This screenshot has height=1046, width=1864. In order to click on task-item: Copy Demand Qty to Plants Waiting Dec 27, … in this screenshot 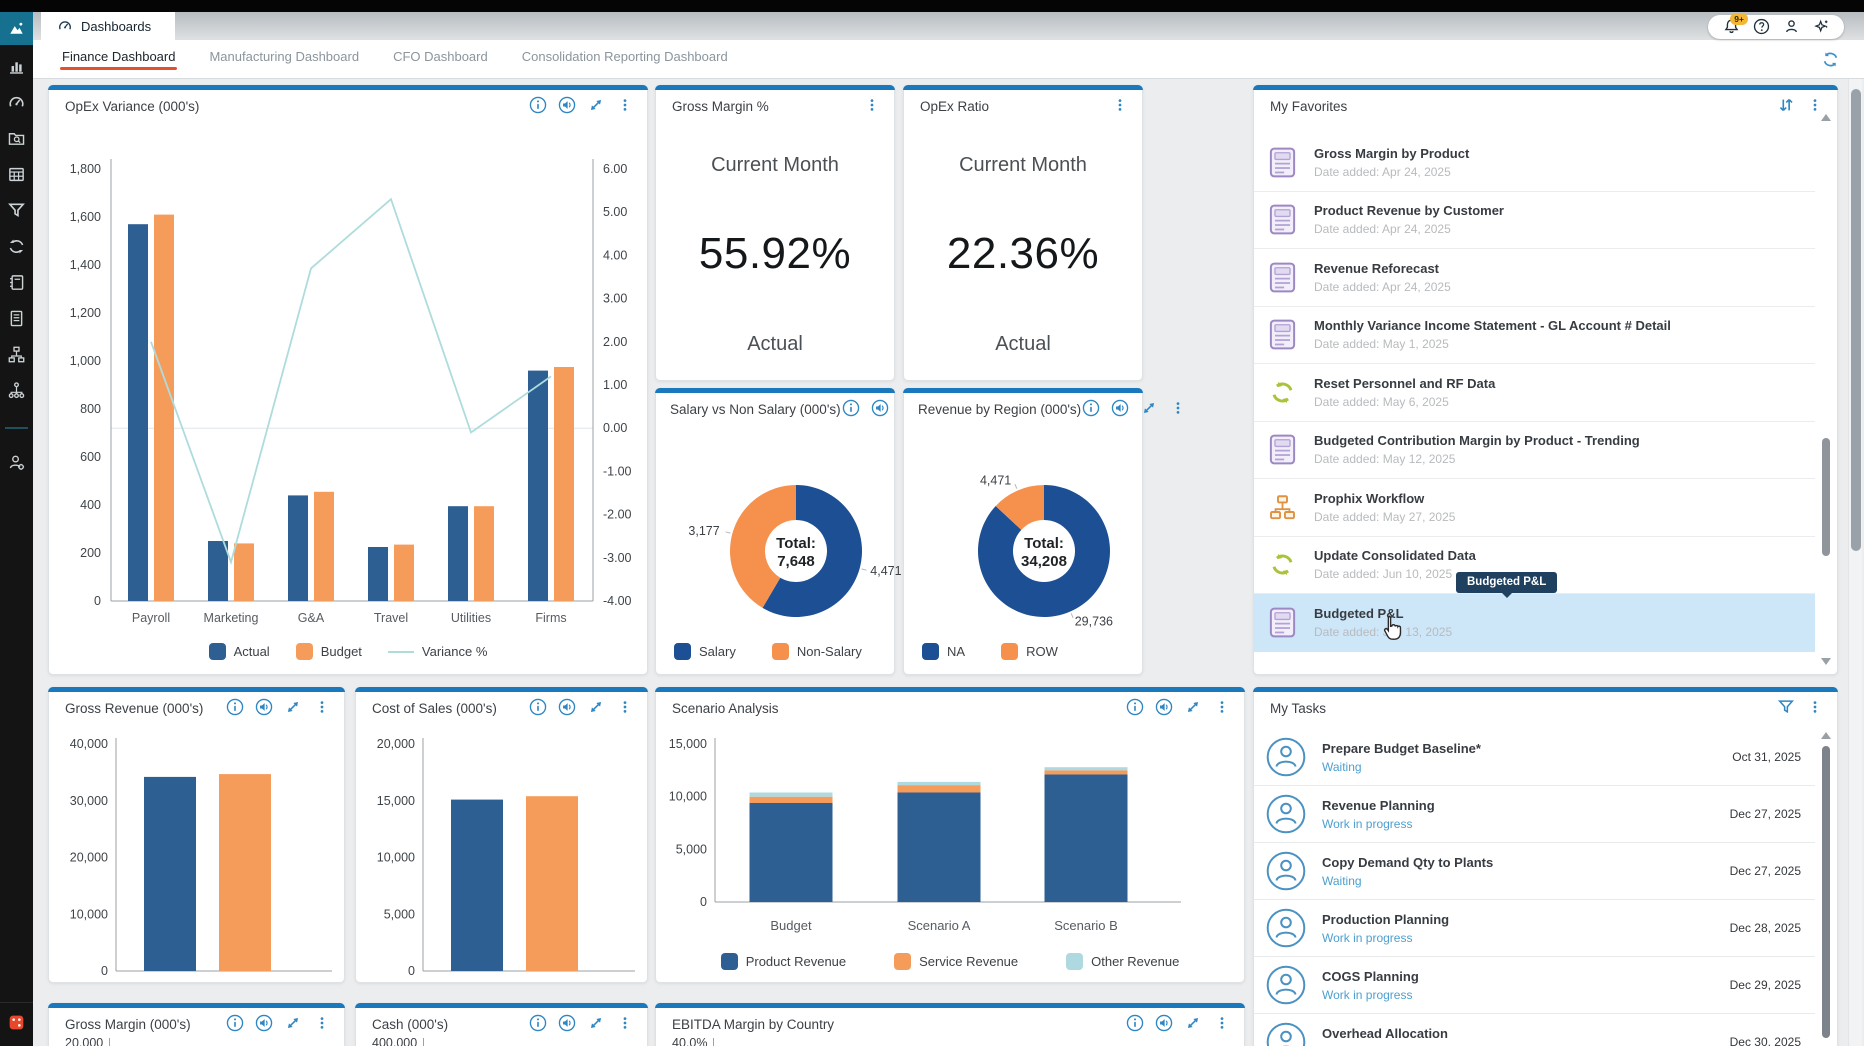, I will do `click(1534, 871)`.